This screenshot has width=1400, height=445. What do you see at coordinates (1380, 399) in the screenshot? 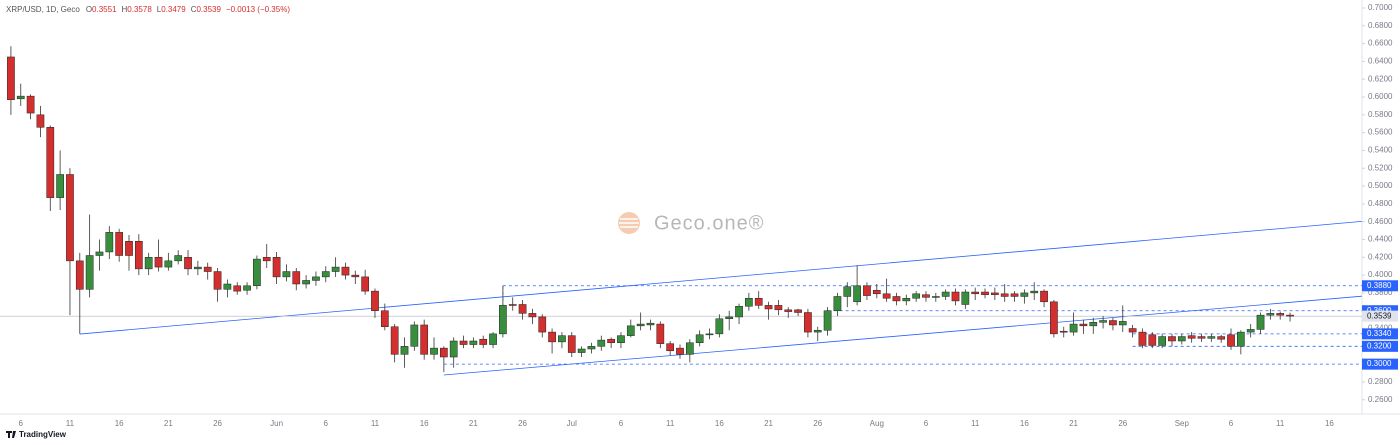
I see `y-tick-label: 0.2600` at bounding box center [1380, 399].